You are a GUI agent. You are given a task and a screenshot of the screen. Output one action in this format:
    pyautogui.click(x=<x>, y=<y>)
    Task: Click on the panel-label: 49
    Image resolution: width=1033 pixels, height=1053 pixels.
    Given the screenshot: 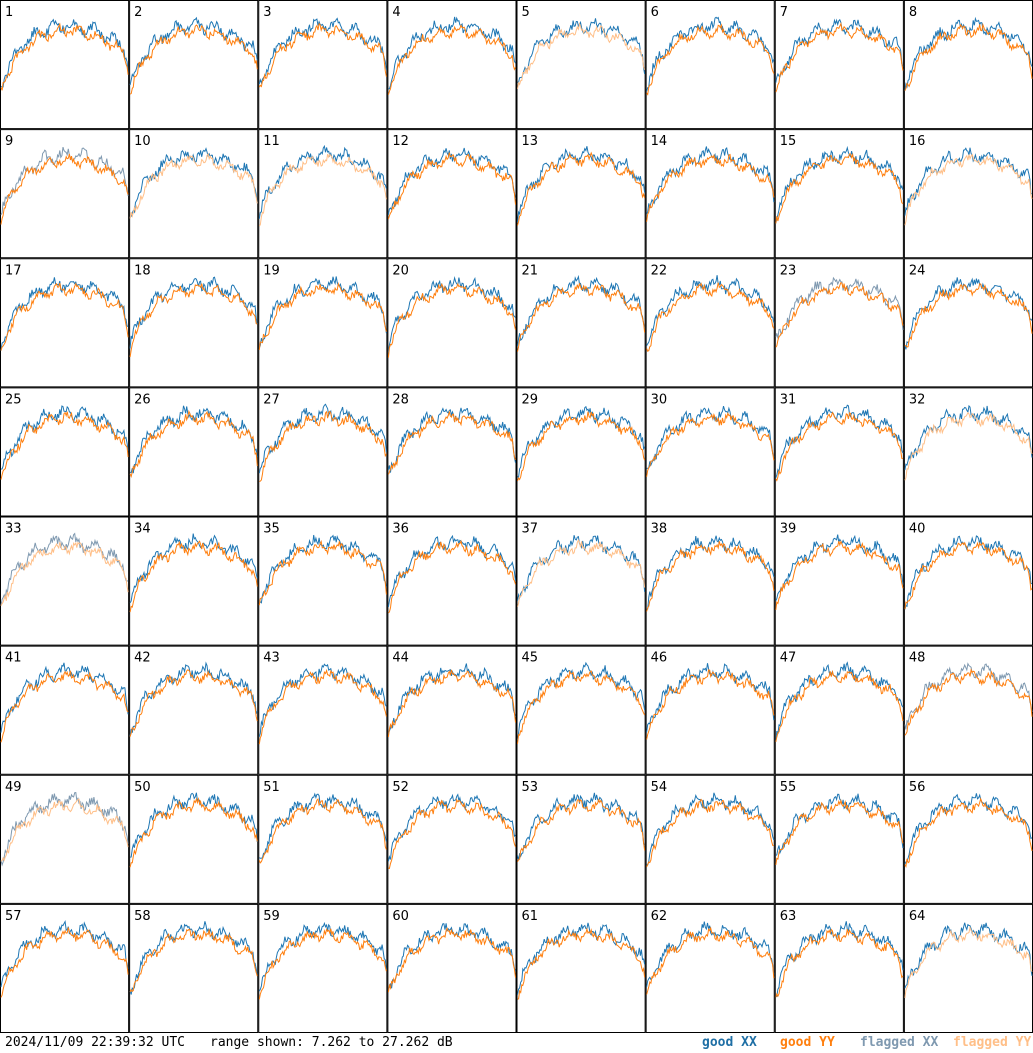 What is the action you would take?
    pyautogui.click(x=13, y=787)
    